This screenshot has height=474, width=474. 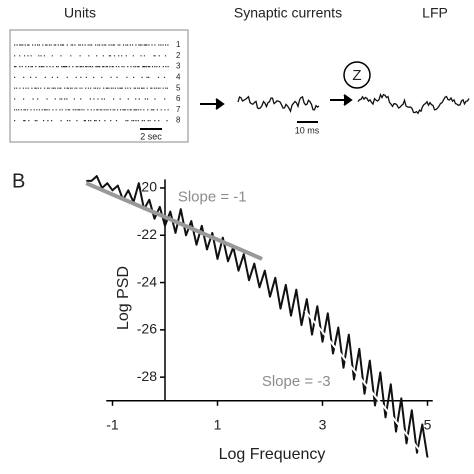 What do you see at coordinates (123, 298) in the screenshot?
I see `y-axis-label: Log PSD` at bounding box center [123, 298].